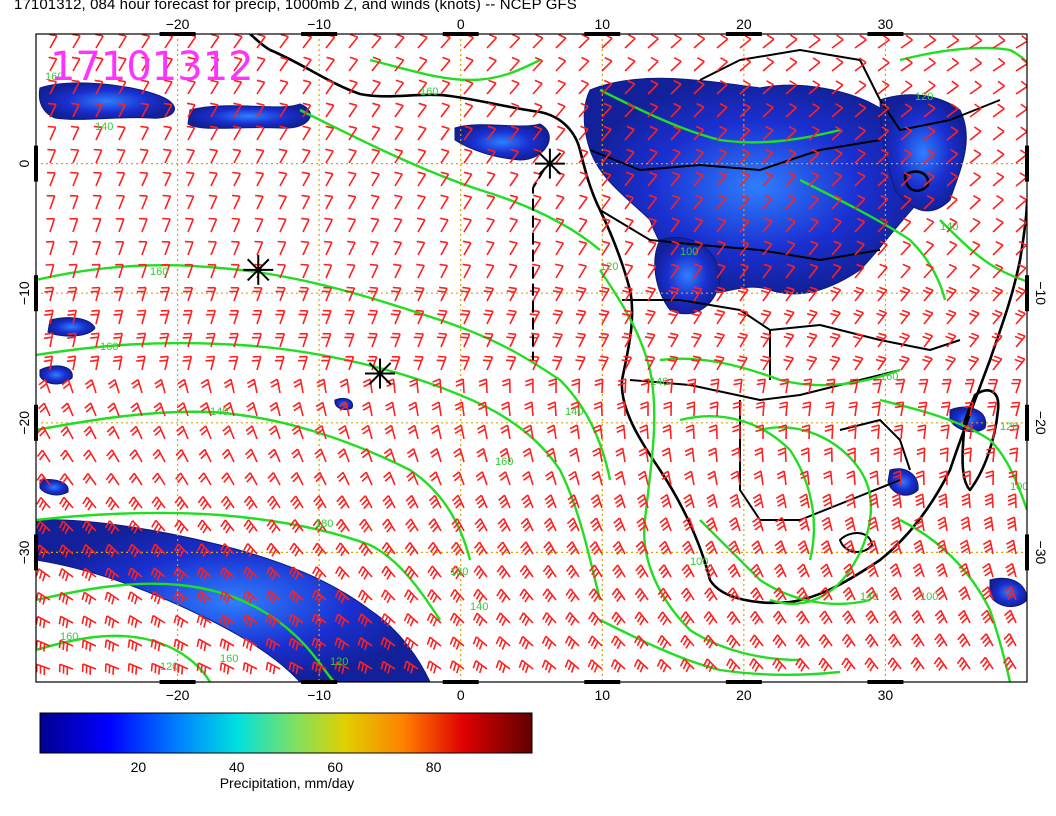 This screenshot has width=1056, height=816. Describe the element at coordinates (24, 293) in the screenshot. I see `lat-tick-label-left: −10` at that location.